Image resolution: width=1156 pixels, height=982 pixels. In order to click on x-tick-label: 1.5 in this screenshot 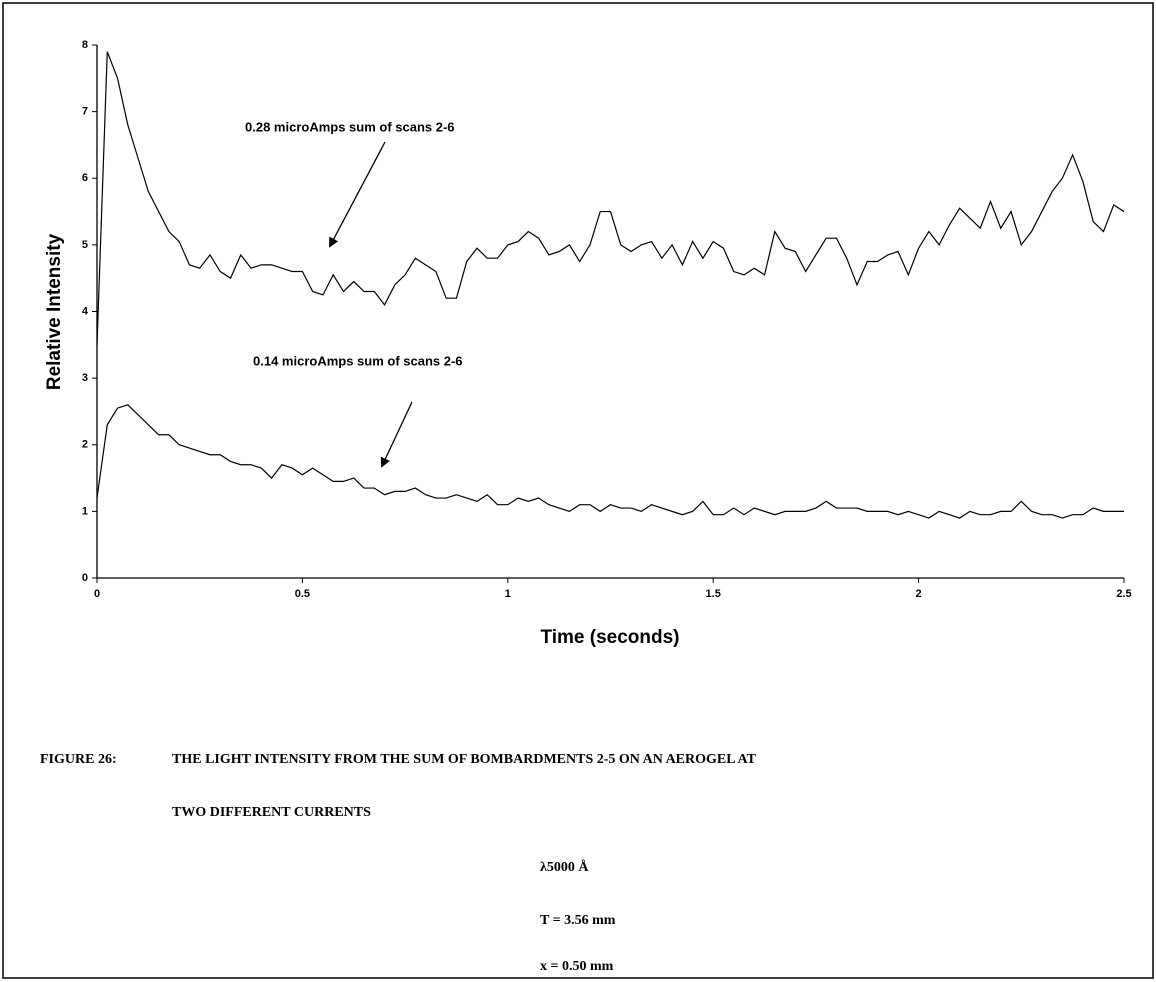, I will do `click(713, 594)`.